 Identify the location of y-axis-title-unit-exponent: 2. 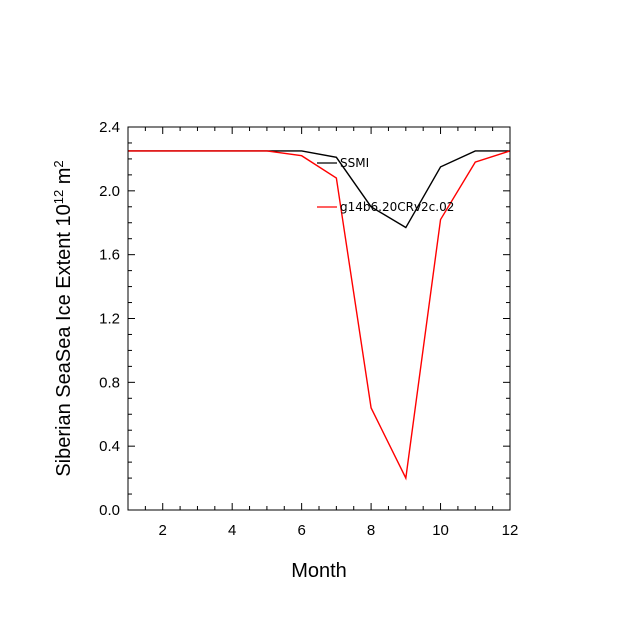
(58, 163).